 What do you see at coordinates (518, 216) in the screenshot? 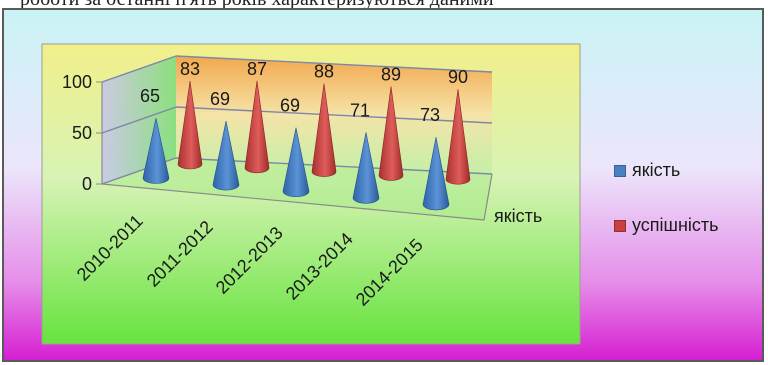
I see `depth-axis-label: якість` at bounding box center [518, 216].